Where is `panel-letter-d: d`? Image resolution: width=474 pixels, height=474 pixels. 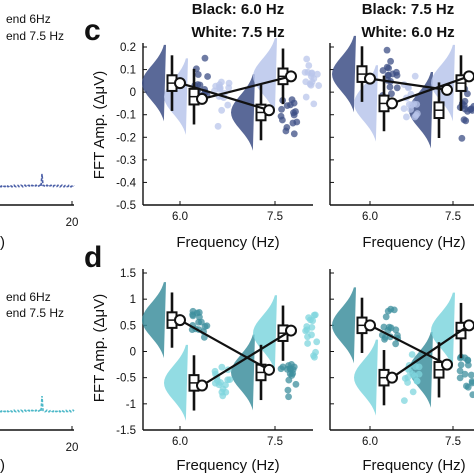 panel-letter-d: d is located at coordinates (93, 257).